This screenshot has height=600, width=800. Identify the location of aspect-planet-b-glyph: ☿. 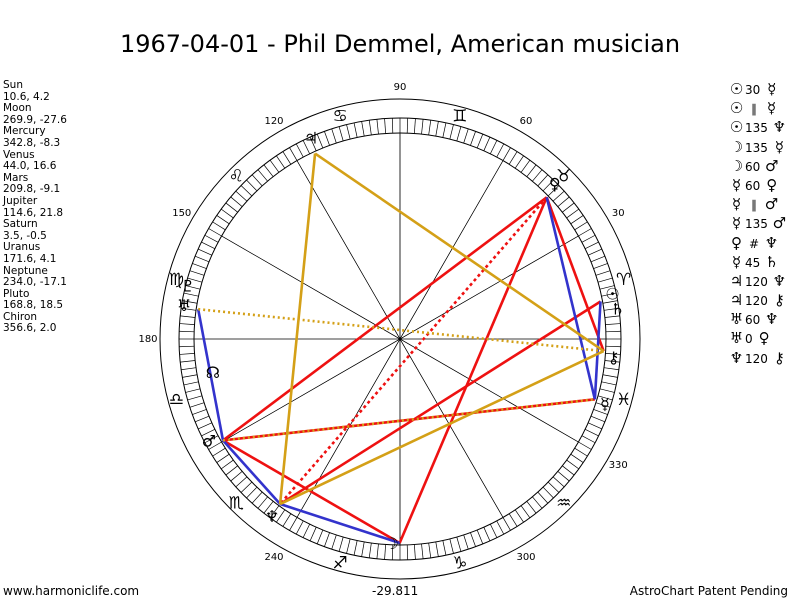
(779, 146).